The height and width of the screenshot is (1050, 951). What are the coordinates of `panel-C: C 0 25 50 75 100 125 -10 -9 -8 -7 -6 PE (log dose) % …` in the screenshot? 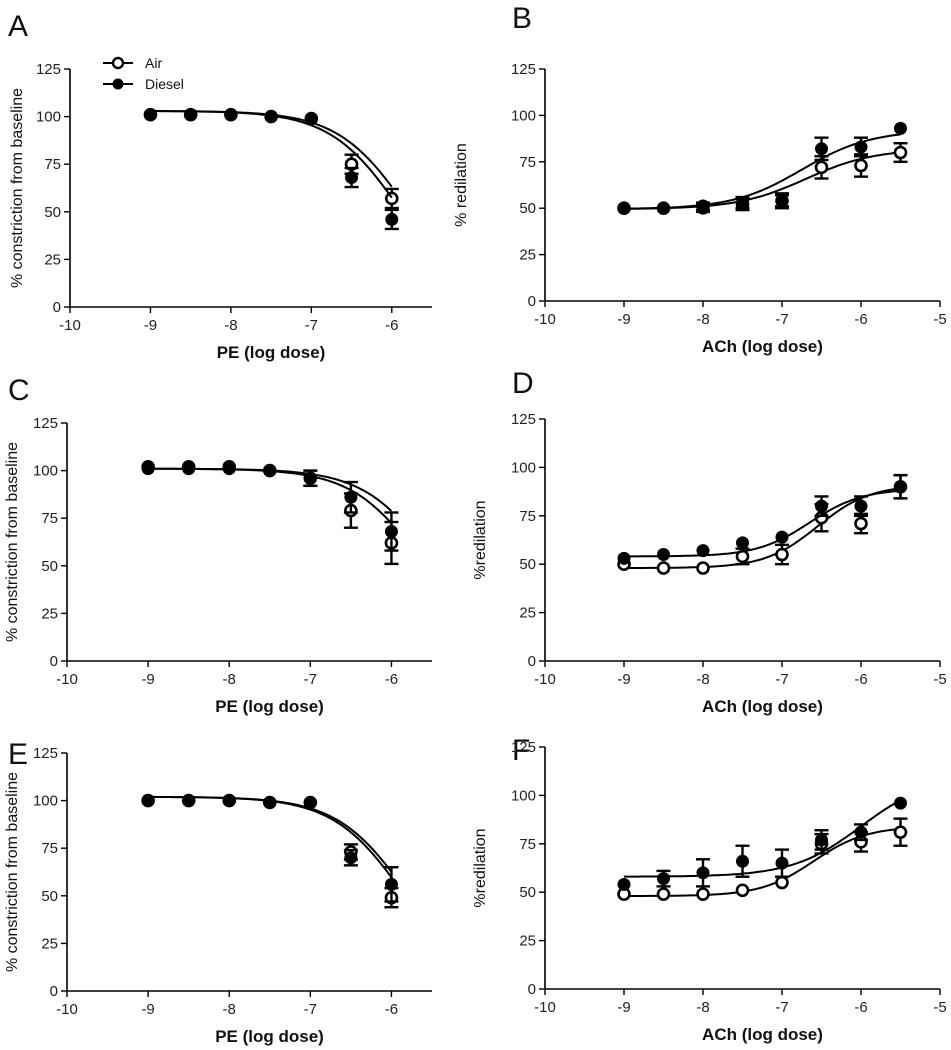 It's located at (218, 545).